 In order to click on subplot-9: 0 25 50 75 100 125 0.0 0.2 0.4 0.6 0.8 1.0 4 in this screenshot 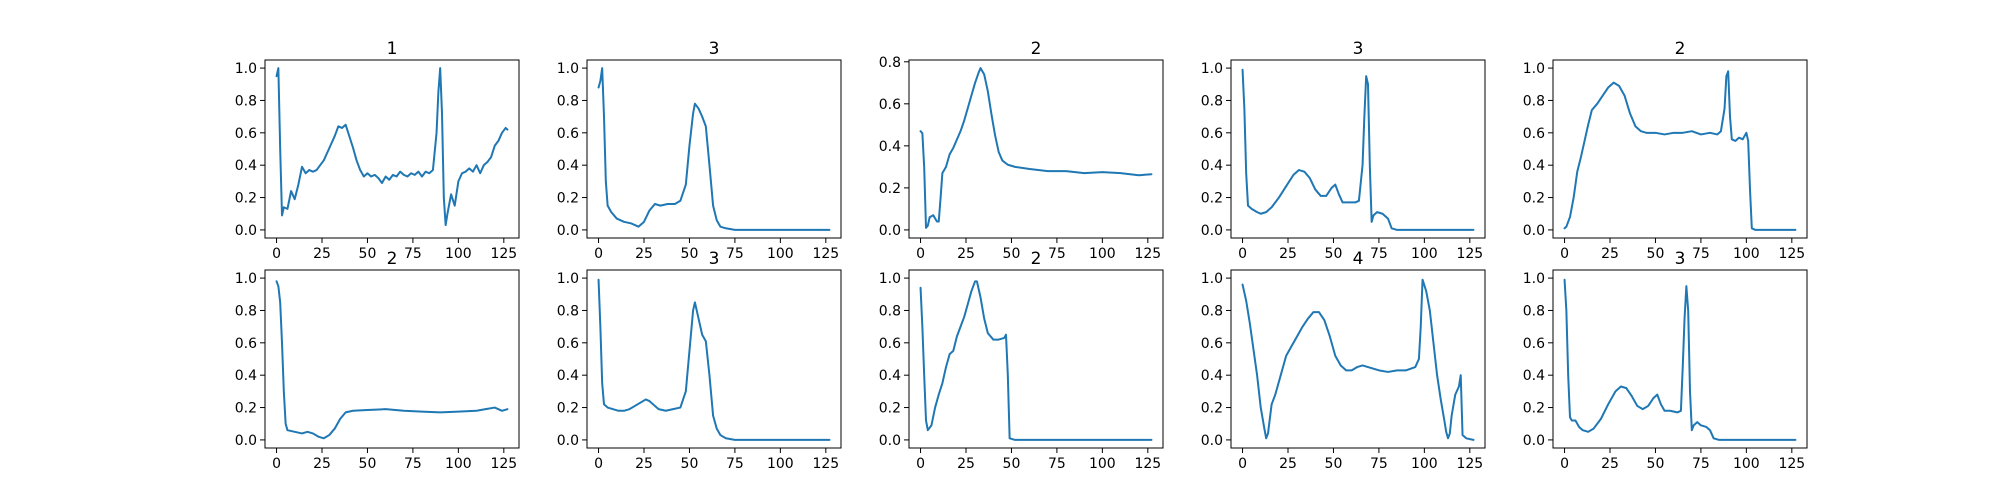, I will do `click(1343, 360)`.